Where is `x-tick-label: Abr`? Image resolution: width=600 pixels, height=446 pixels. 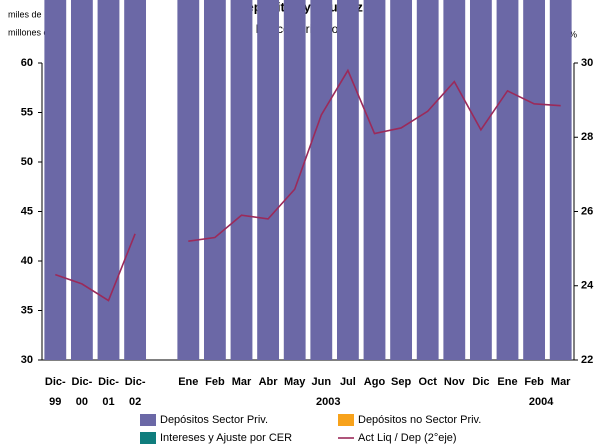
x-tick-label: Abr is located at coordinates (269, 382).